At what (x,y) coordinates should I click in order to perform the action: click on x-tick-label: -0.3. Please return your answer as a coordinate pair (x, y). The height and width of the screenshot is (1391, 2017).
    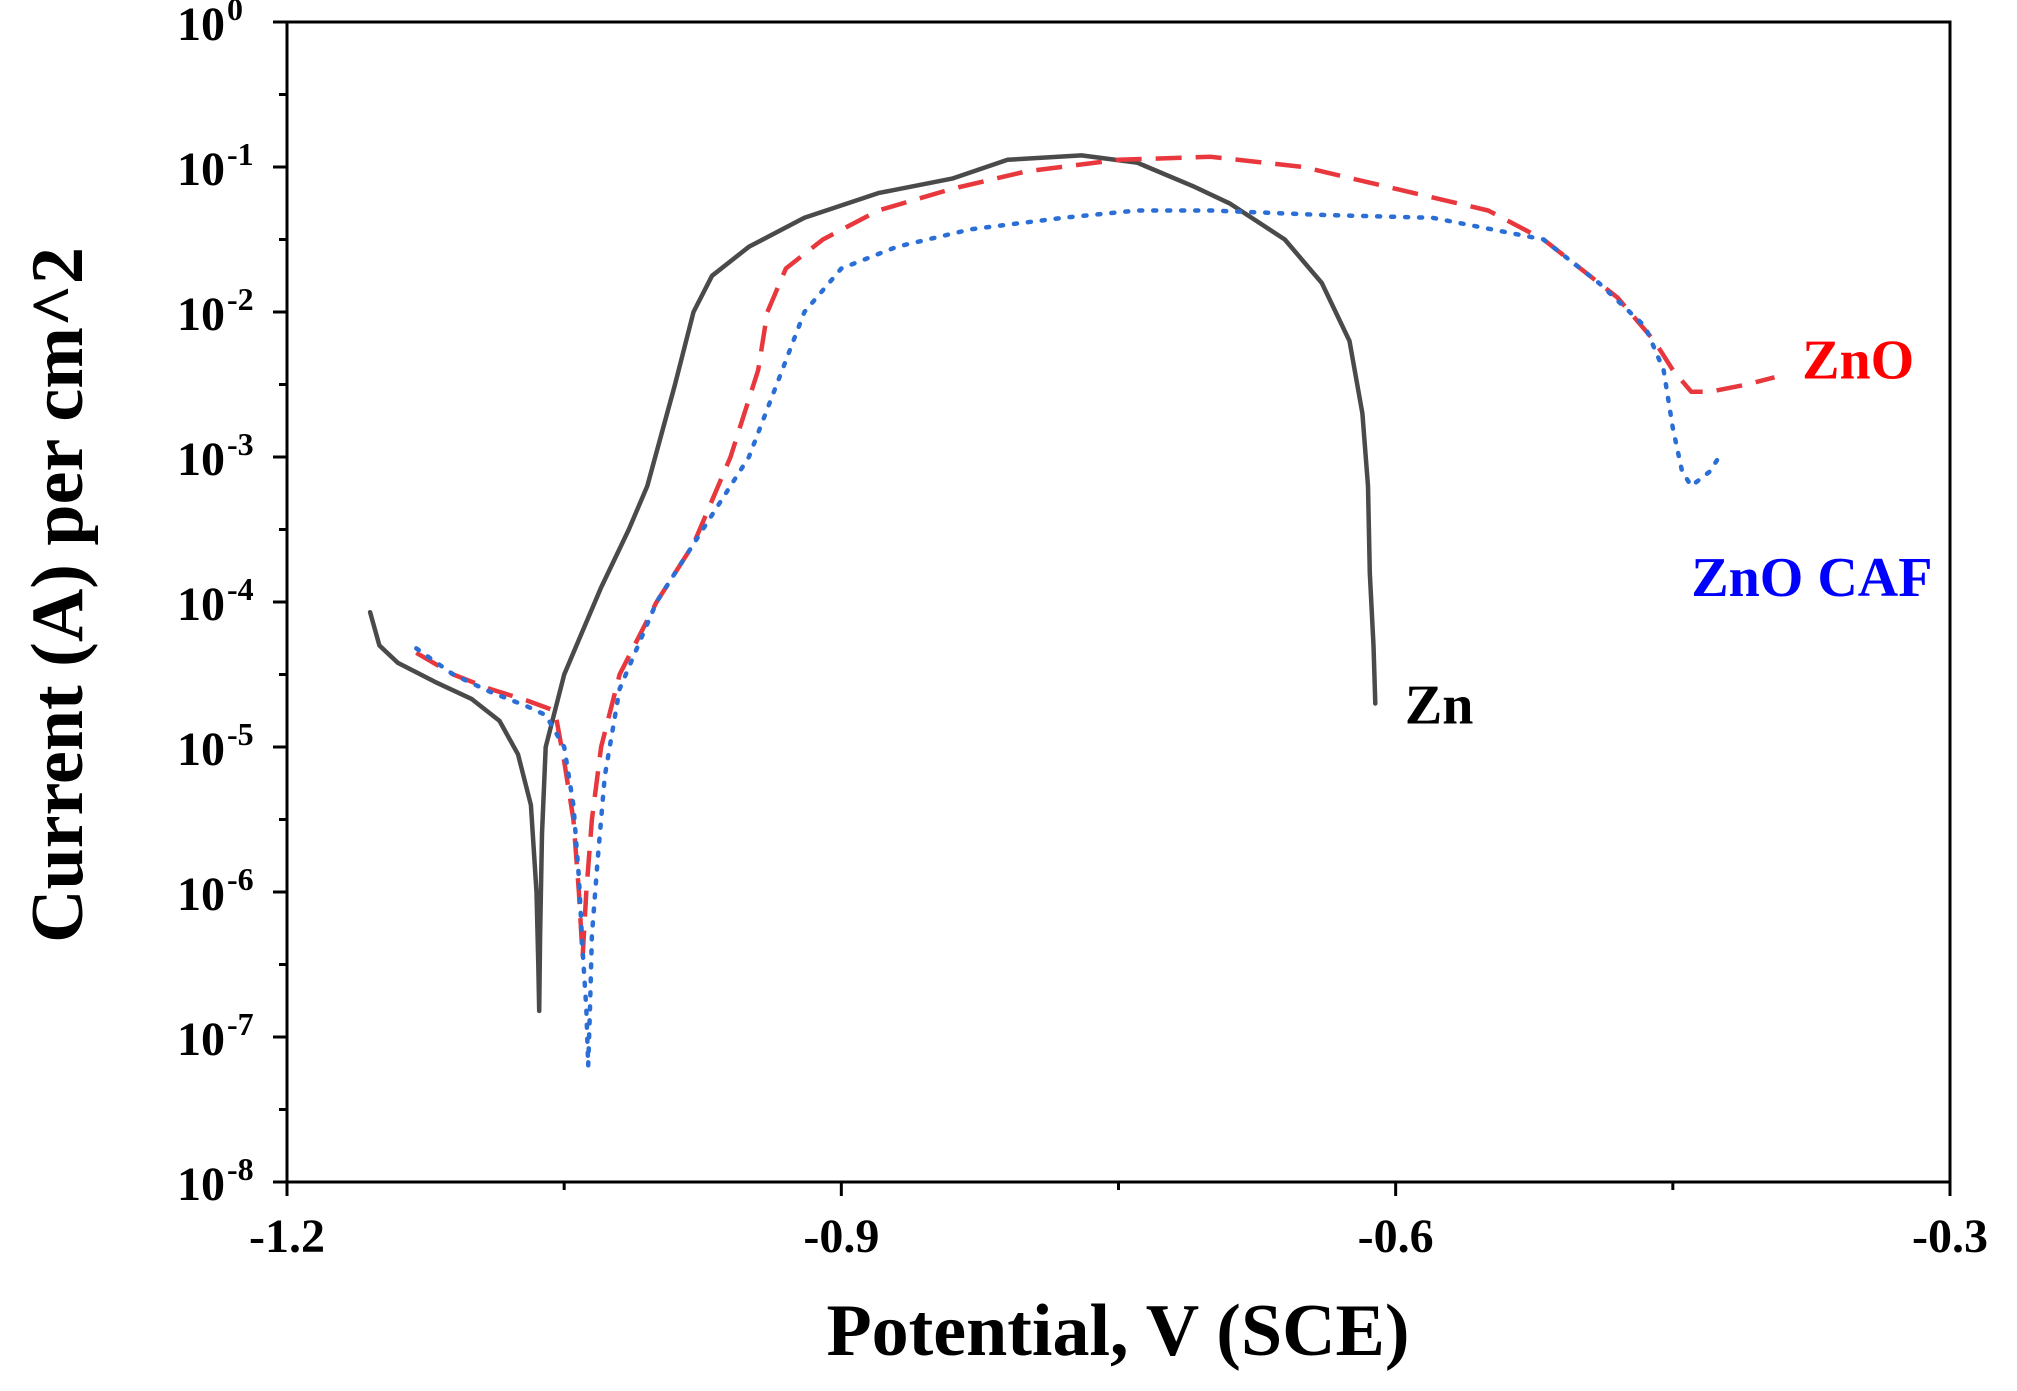
    Looking at the image, I should click on (1950, 1236).